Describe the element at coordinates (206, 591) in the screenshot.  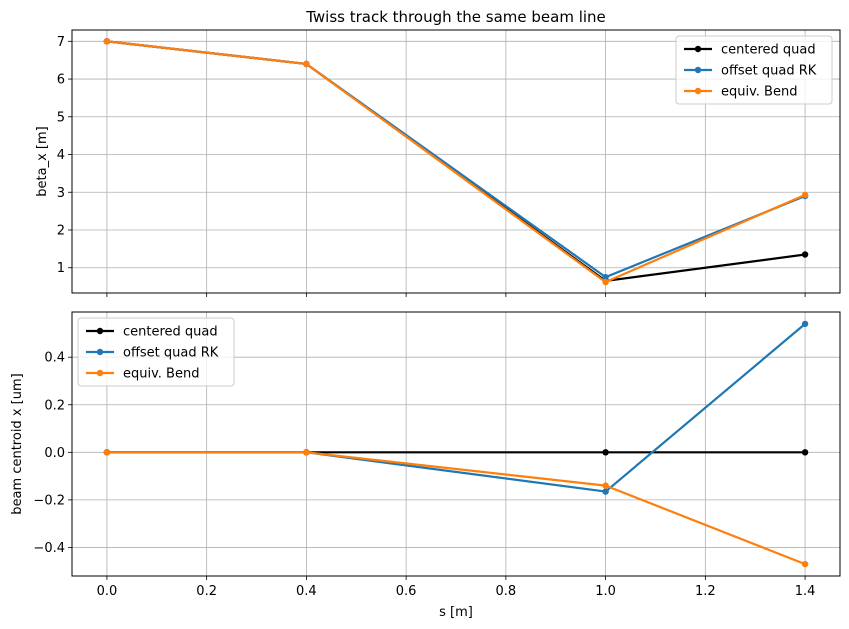
I see `x-tick-label: 0.2` at that location.